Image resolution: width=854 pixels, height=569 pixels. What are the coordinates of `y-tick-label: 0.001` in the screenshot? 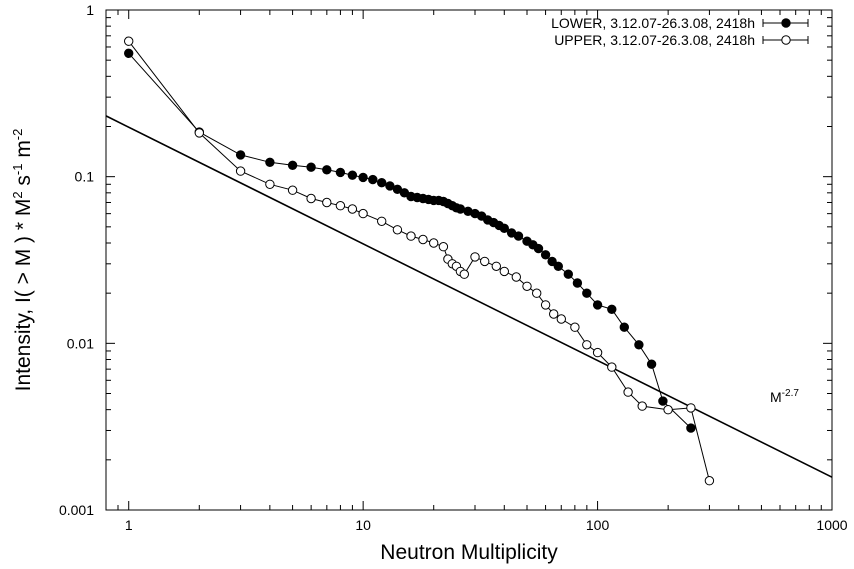 It's located at (76, 510).